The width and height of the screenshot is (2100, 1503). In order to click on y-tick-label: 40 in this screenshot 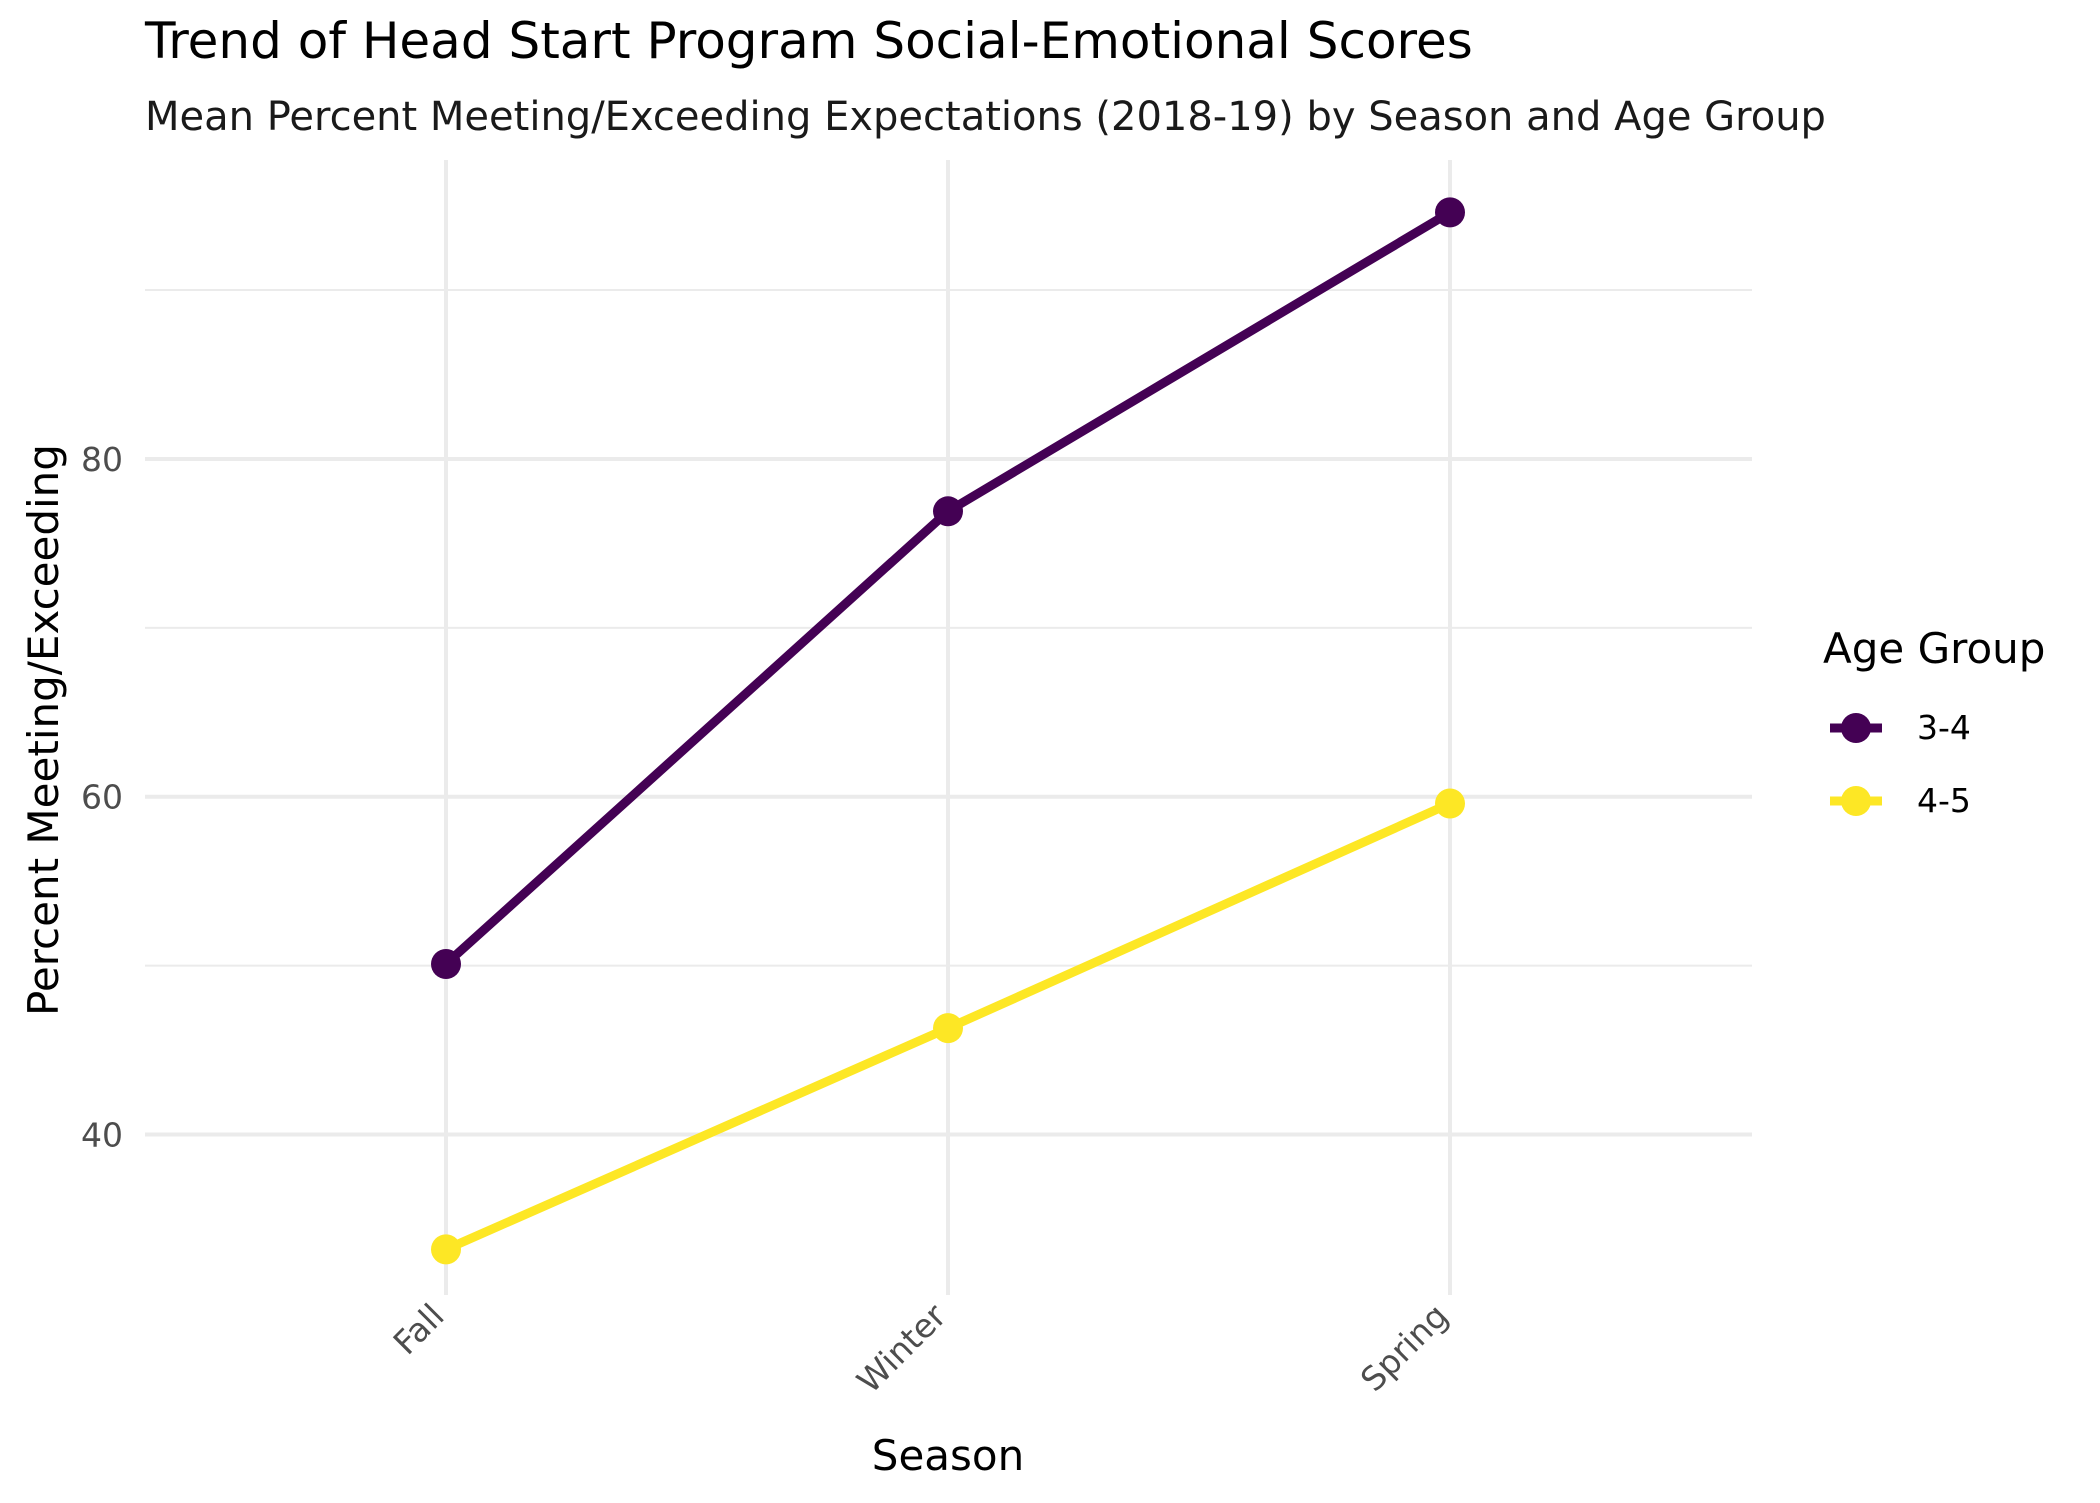, I will do `click(102, 1135)`.